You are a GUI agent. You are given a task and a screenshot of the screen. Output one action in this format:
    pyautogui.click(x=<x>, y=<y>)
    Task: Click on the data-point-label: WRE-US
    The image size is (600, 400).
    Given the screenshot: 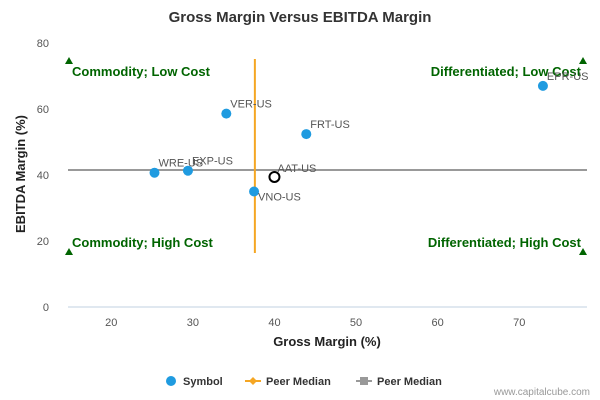 What is the action you would take?
    pyautogui.click(x=181, y=164)
    